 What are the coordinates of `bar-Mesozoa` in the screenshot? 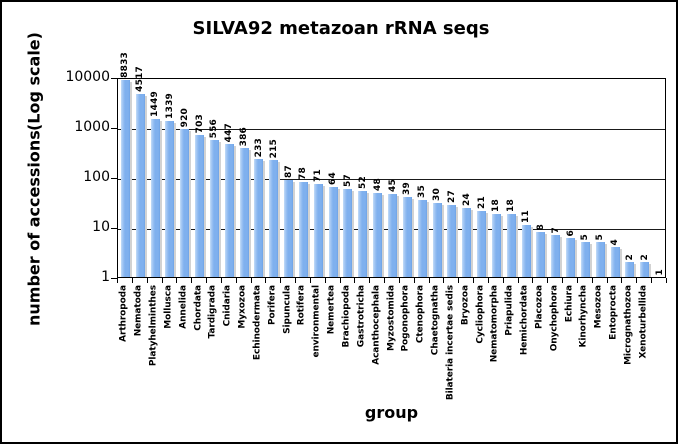 It's located at (601, 259).